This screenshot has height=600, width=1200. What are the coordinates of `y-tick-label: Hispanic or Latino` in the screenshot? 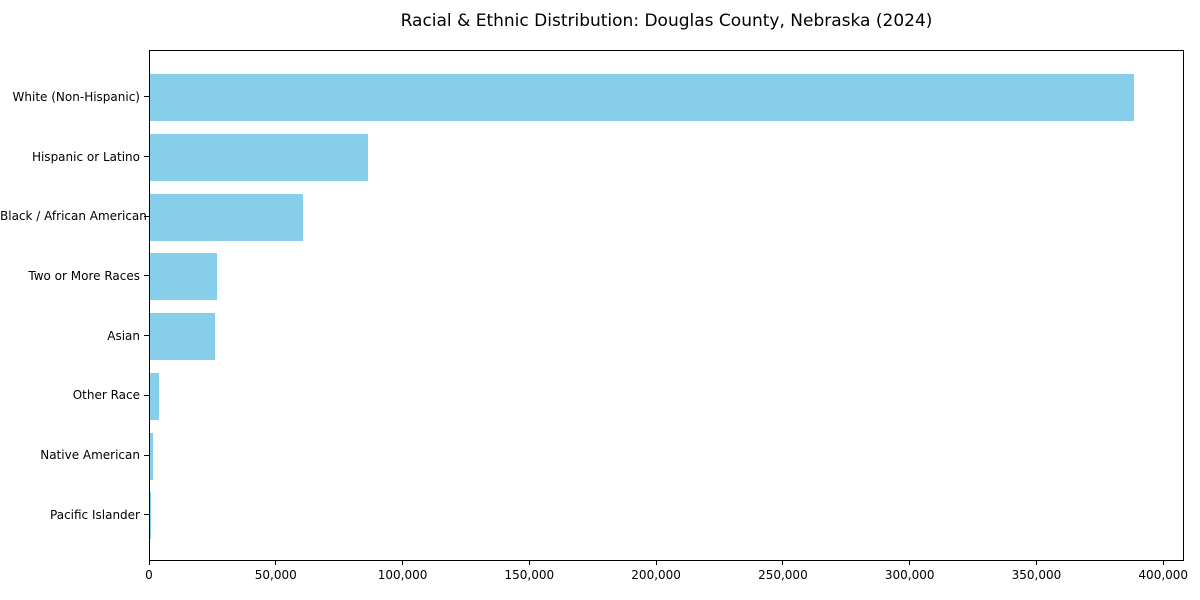 It's located at (85, 156).